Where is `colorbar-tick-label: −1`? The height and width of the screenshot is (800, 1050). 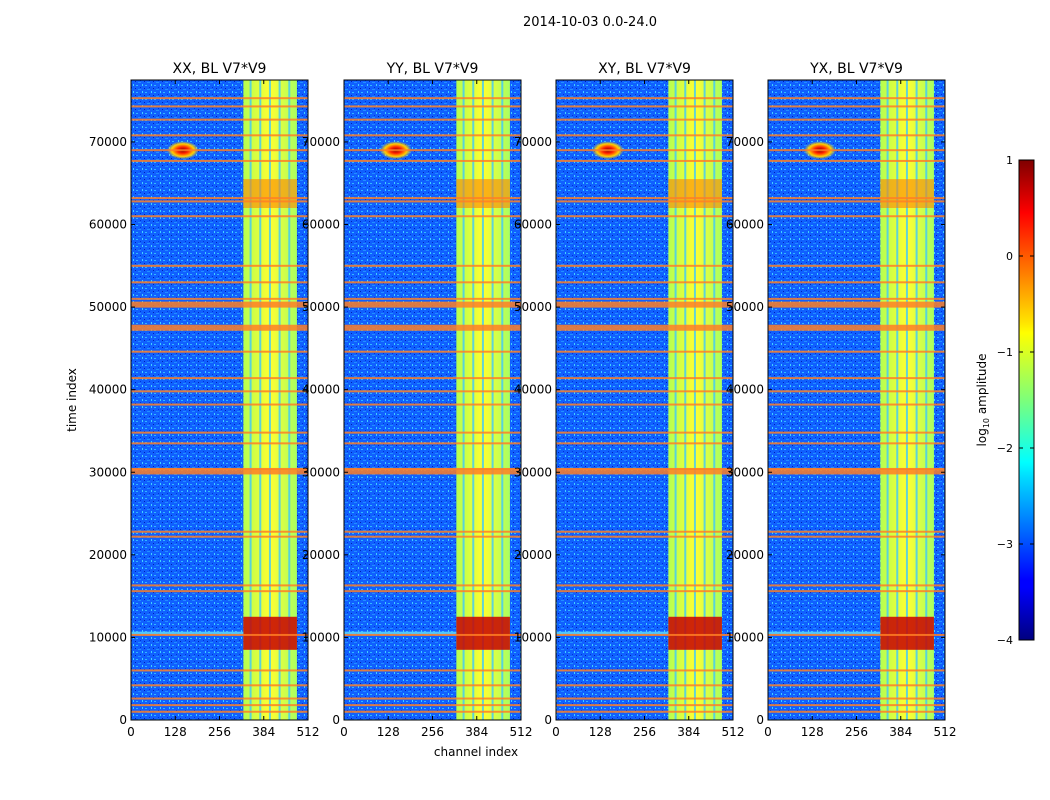
colorbar-tick-label: −1 is located at coordinates (1005, 352).